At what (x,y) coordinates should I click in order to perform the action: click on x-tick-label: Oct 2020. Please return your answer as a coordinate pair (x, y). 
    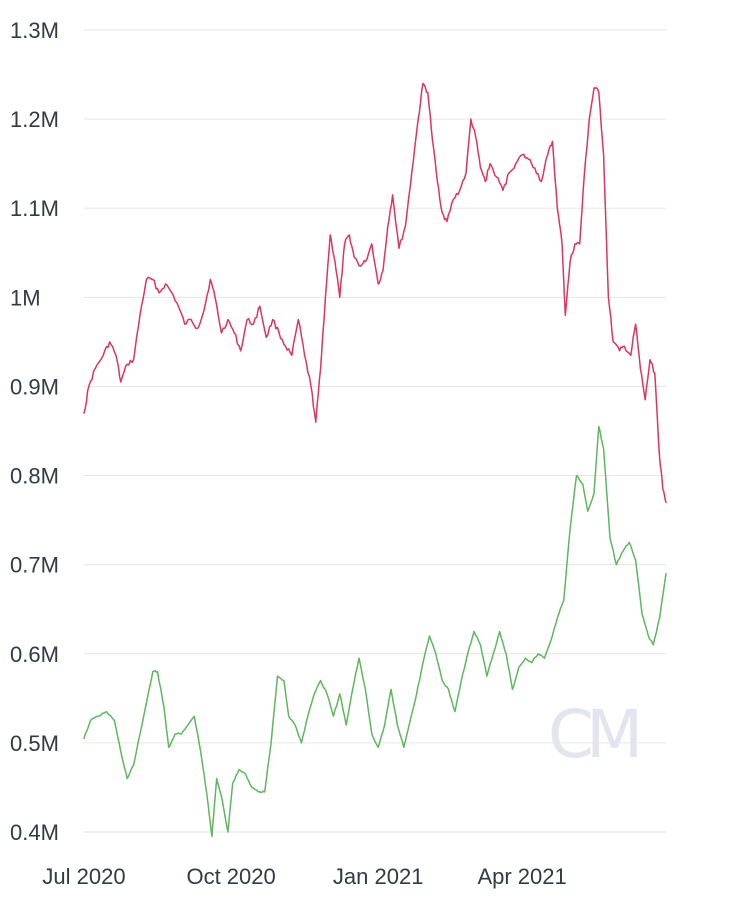
    Looking at the image, I should click on (230, 876).